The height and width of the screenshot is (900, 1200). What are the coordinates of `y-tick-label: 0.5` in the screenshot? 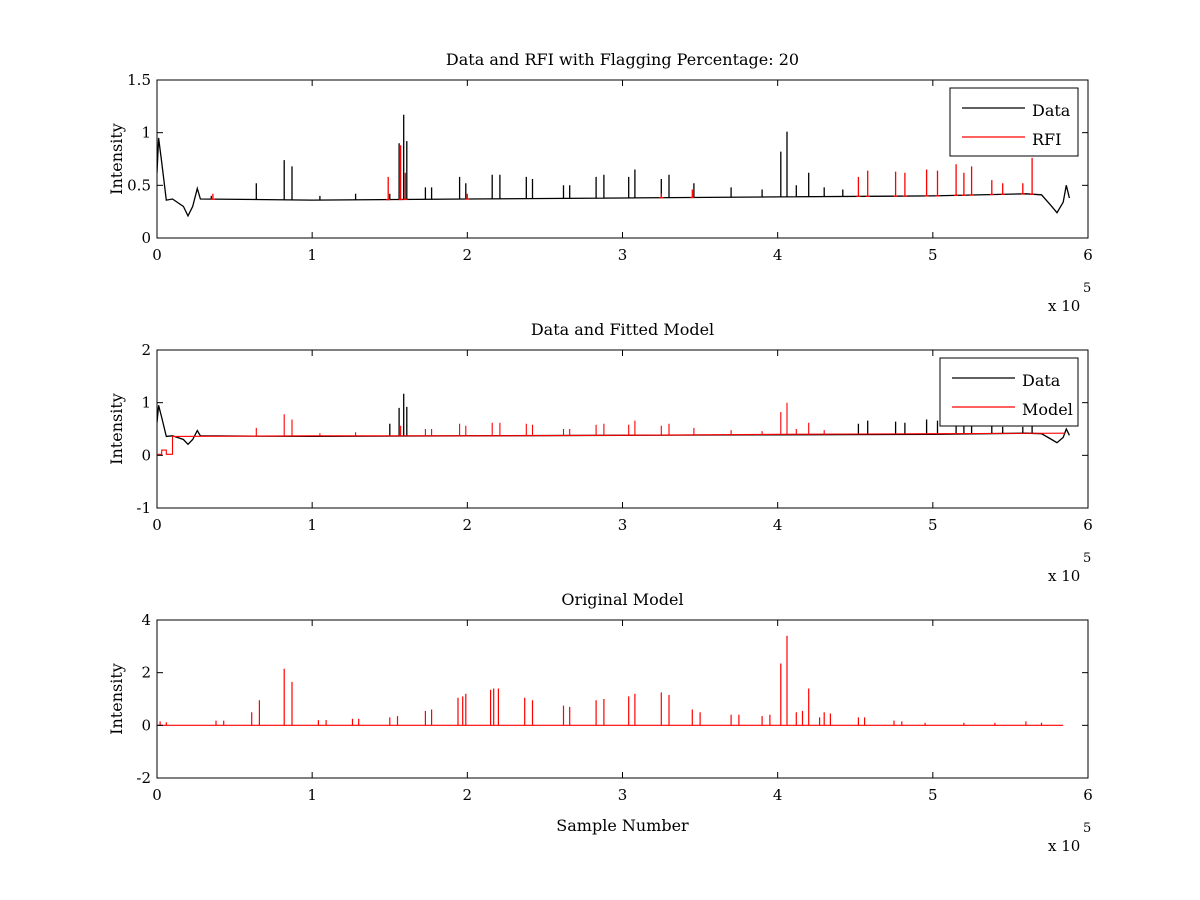 It's located at (139, 185).